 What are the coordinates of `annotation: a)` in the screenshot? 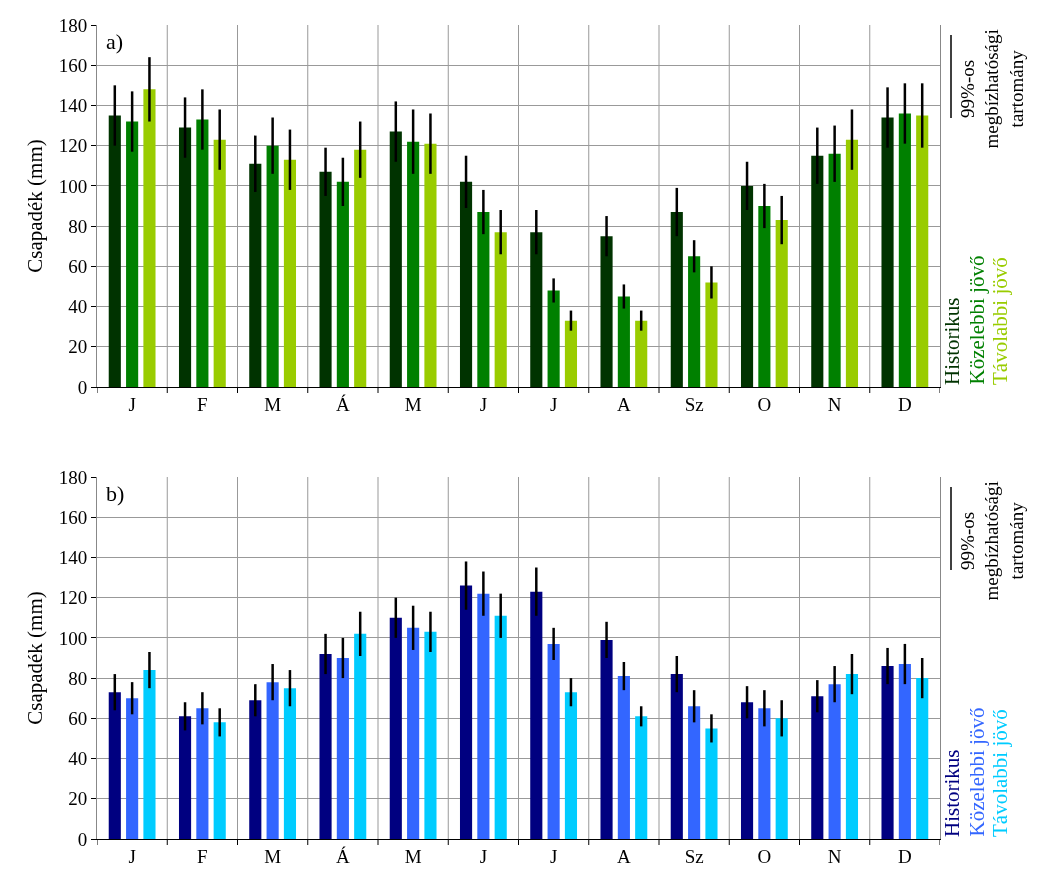 It's located at (115, 41).